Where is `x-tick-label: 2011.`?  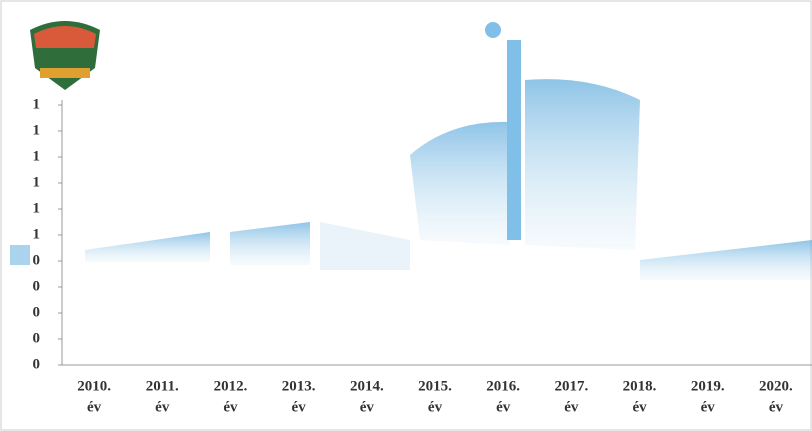 x-tick-label: 2011. is located at coordinates (162, 386).